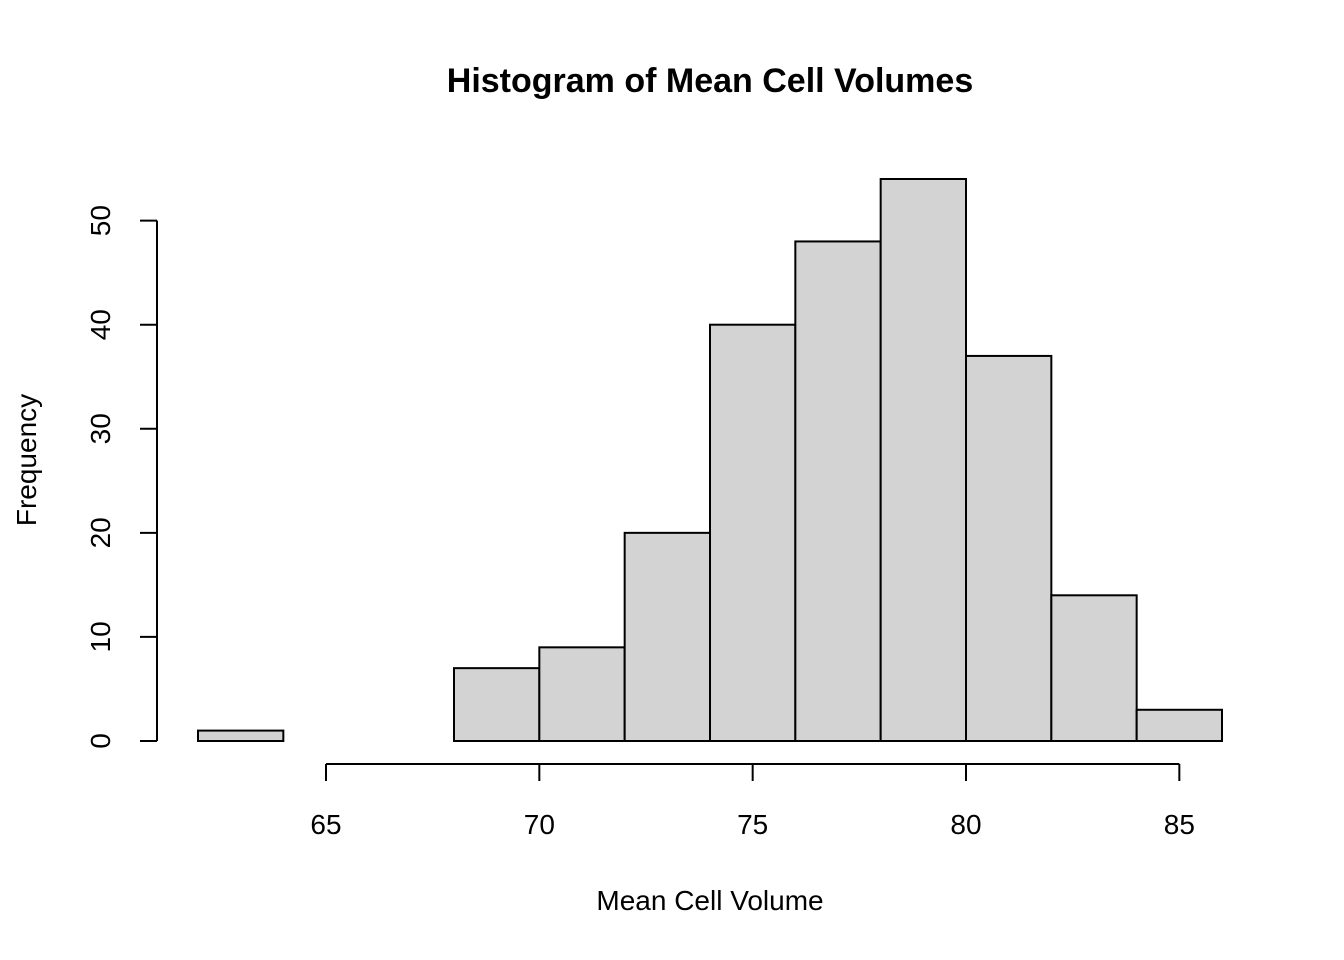 This screenshot has width=1344, height=960. What do you see at coordinates (100, 741) in the screenshot?
I see `y-tick-label: 0` at bounding box center [100, 741].